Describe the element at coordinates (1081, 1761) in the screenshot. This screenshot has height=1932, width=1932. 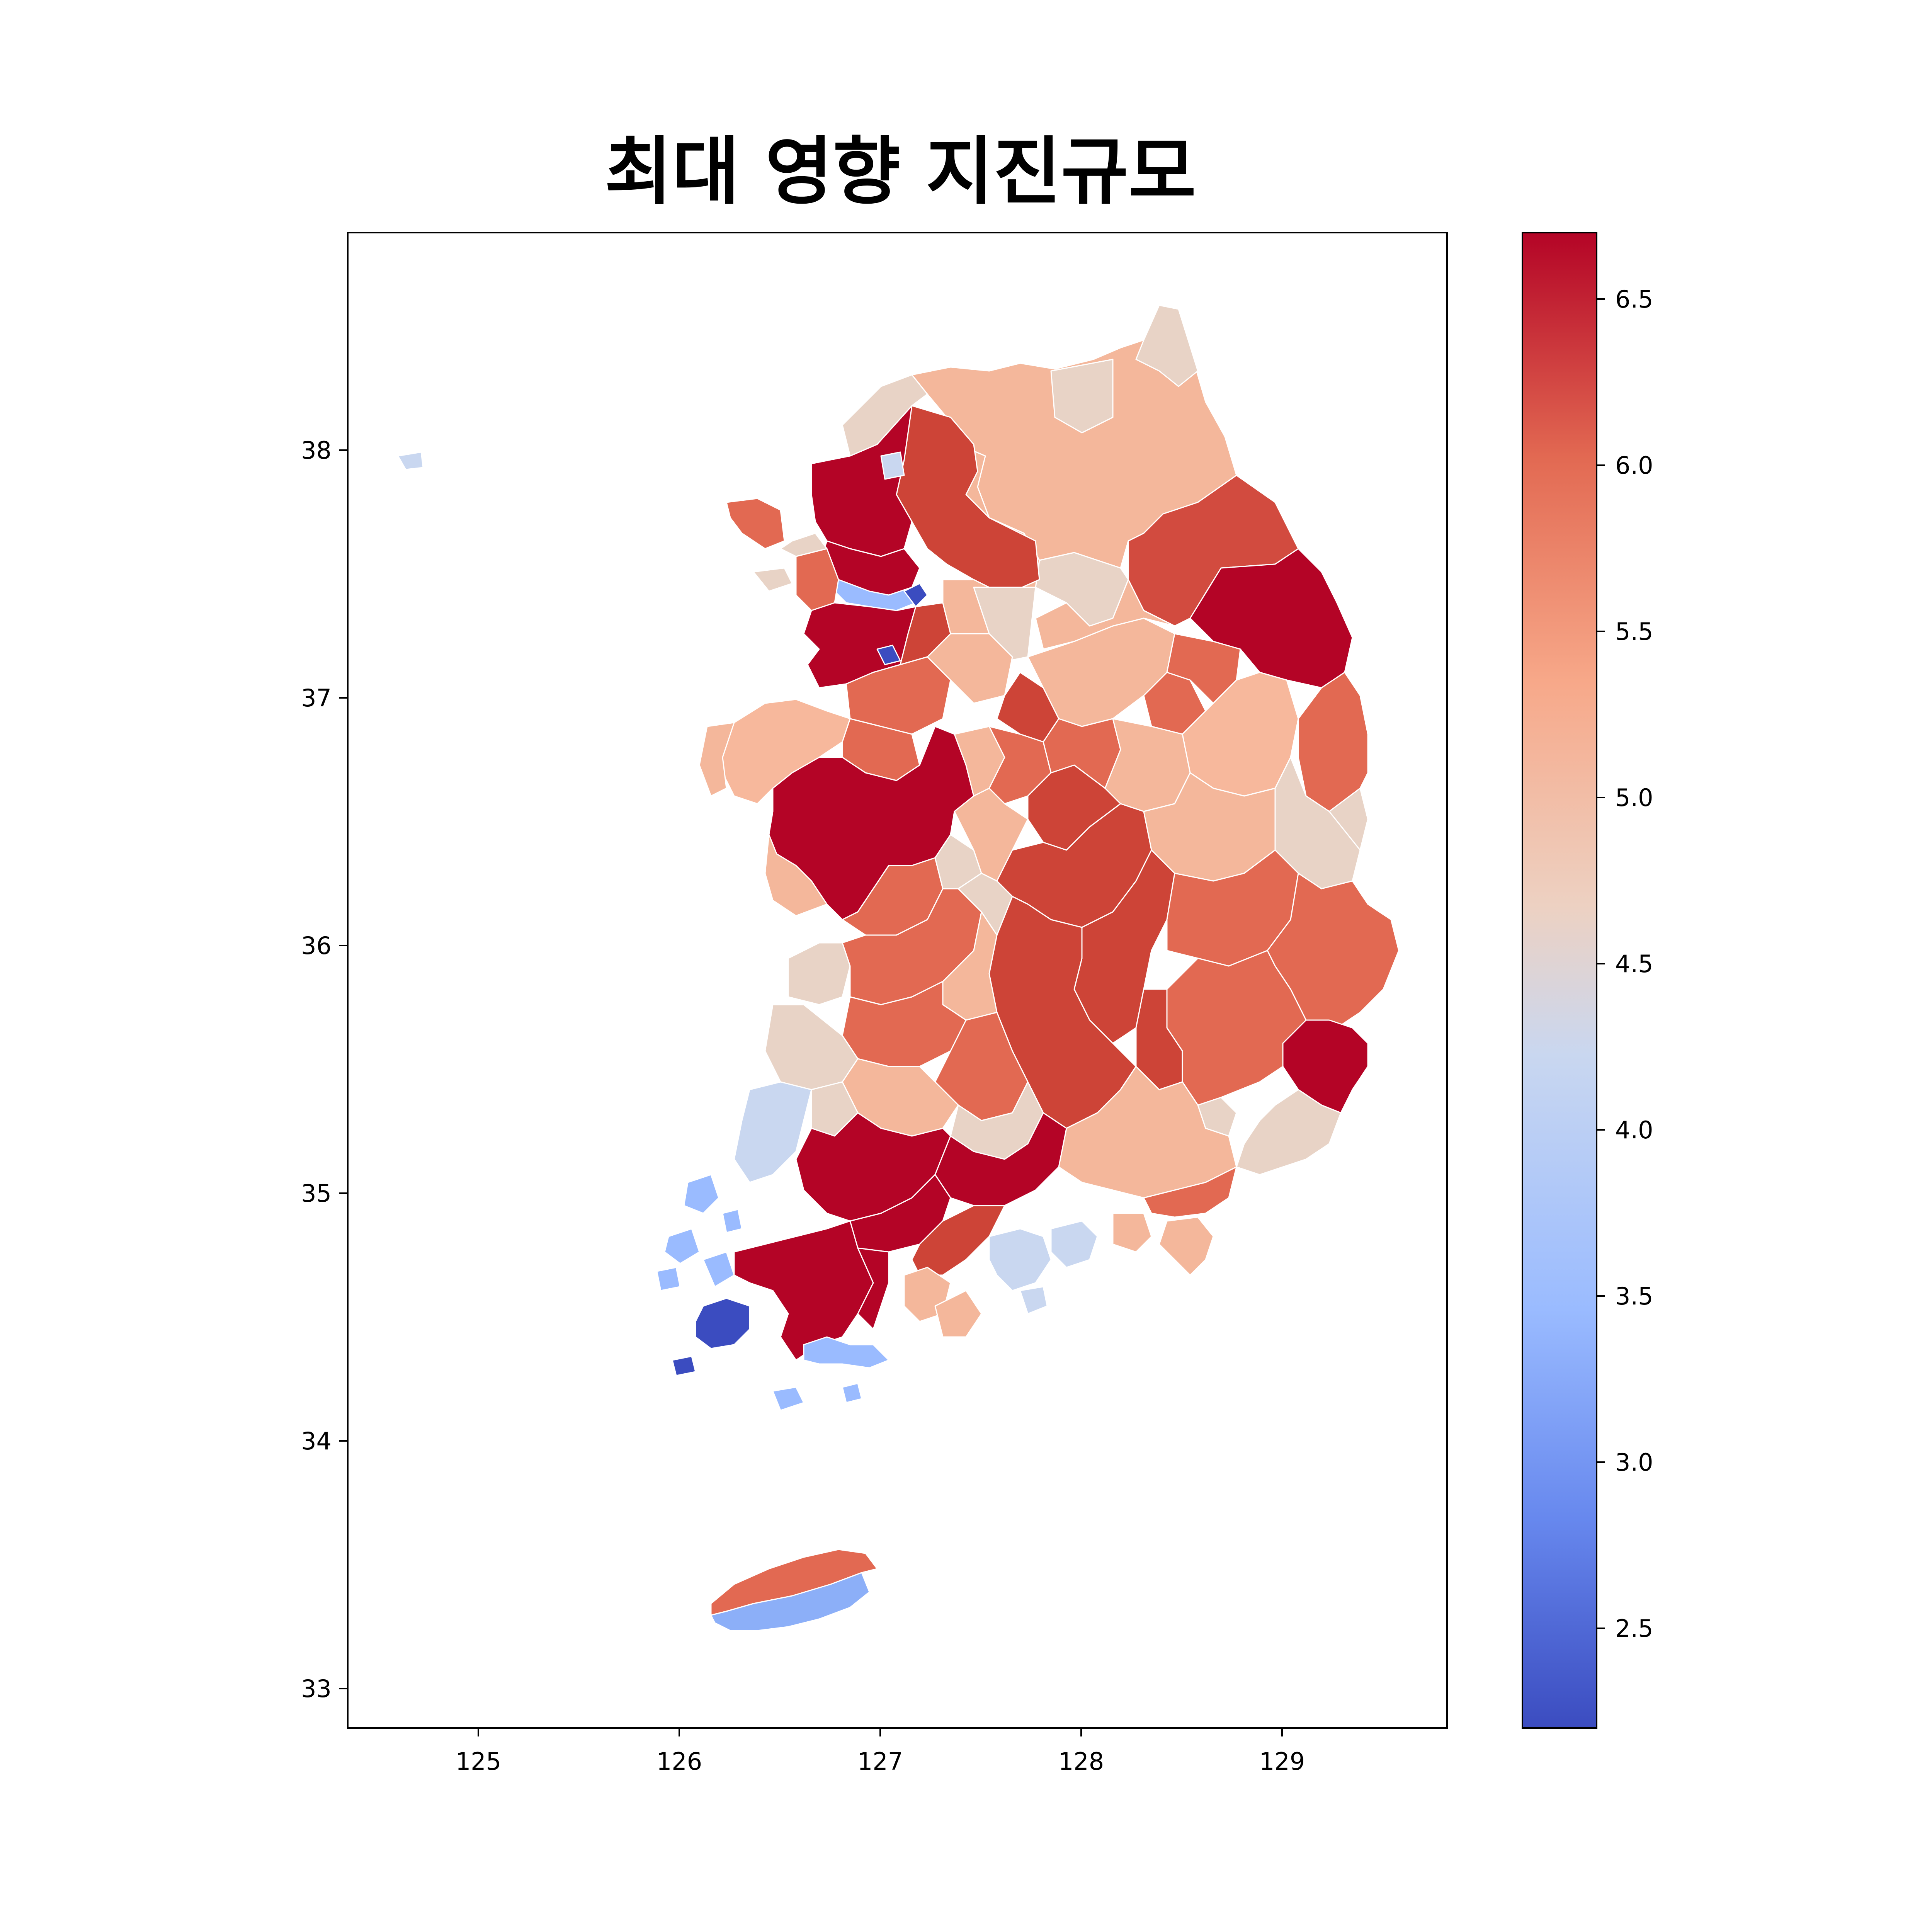
I see `x-tick-label: 128` at that location.